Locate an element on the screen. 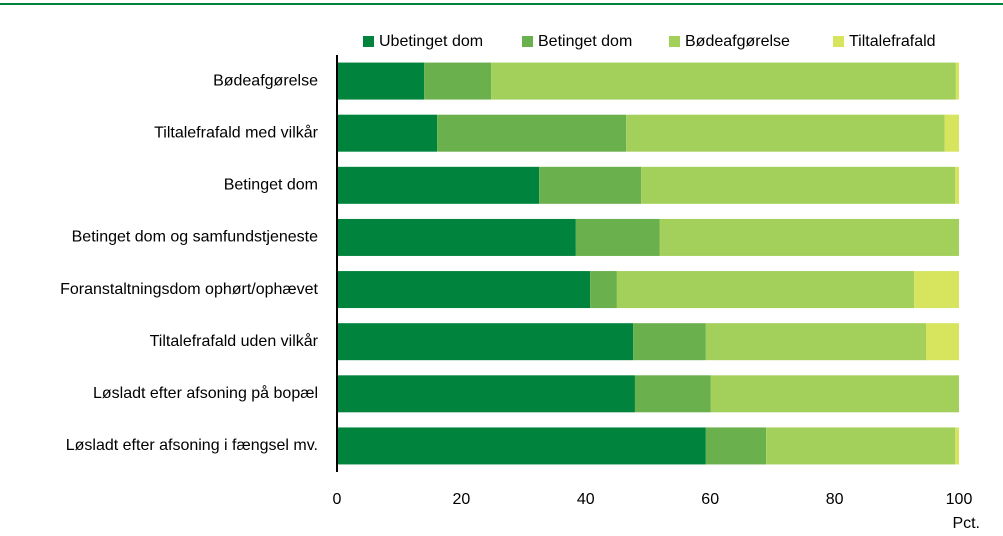 Image resolution: width=1003 pixels, height=536 pixels. x-tick-label: 80 is located at coordinates (835, 499).